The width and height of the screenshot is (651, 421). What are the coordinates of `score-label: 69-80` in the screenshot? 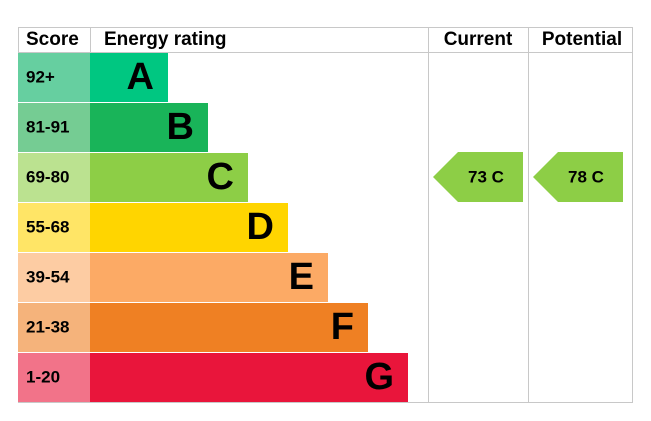 It's located at (47, 176).